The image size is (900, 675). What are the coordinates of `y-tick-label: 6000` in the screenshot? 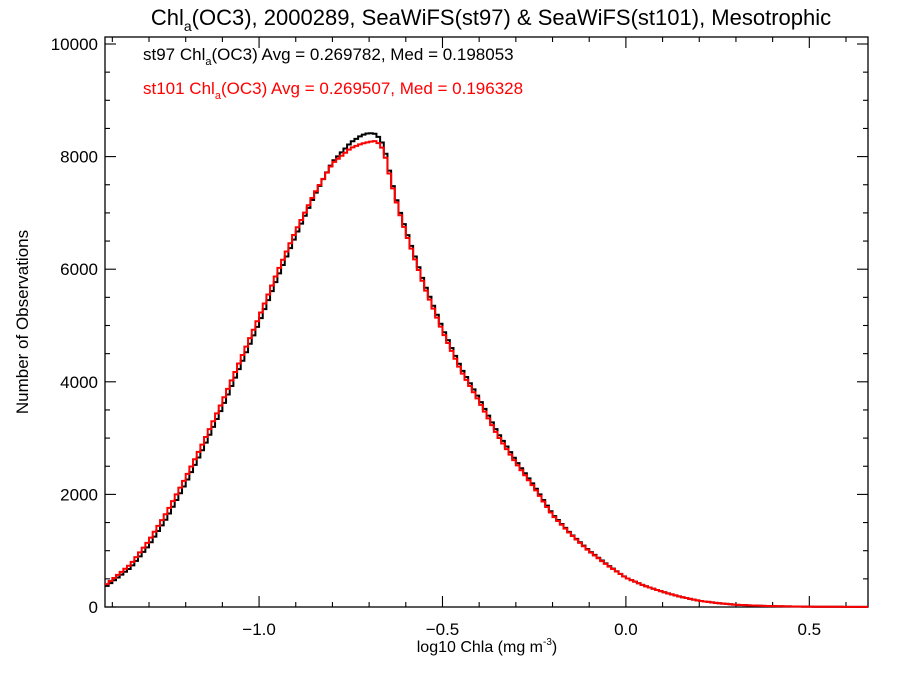 It's located at (79, 269).